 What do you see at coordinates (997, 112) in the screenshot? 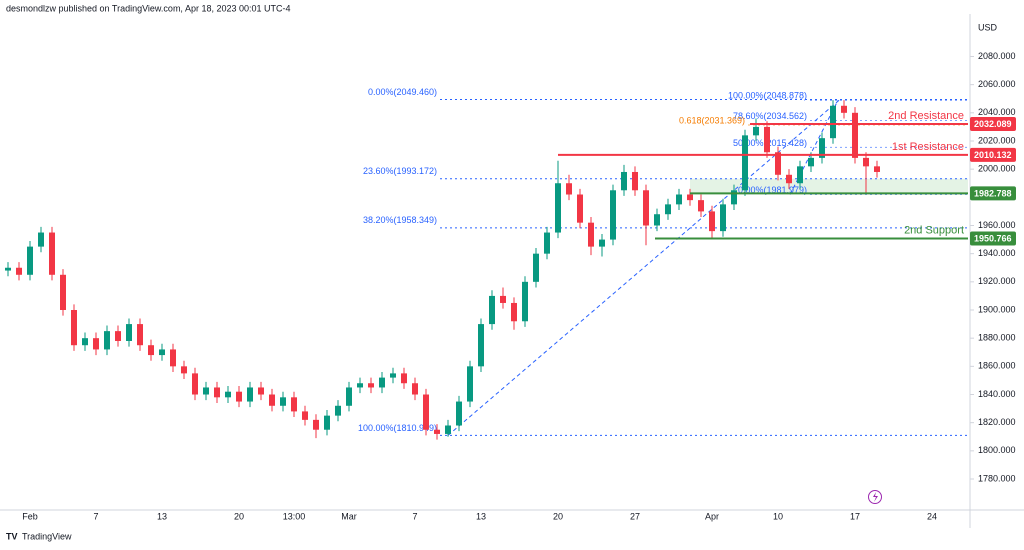
I see `y-tick-label: 2040.000` at bounding box center [997, 112].